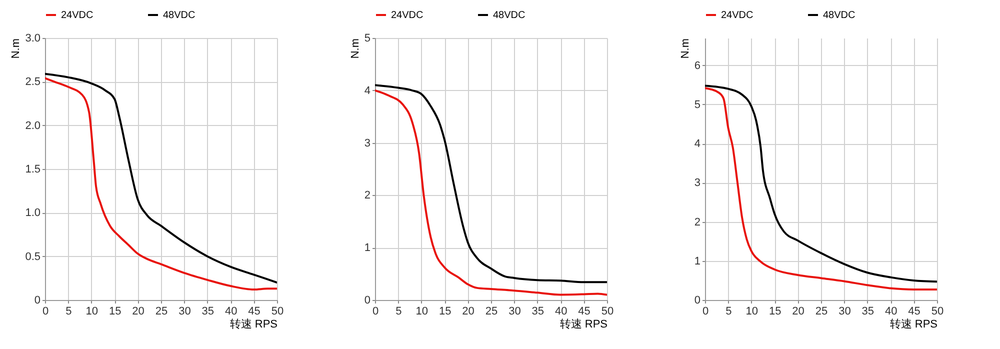  What do you see at coordinates (697, 66) in the screenshot?
I see `y-tick-label: 6` at bounding box center [697, 66].